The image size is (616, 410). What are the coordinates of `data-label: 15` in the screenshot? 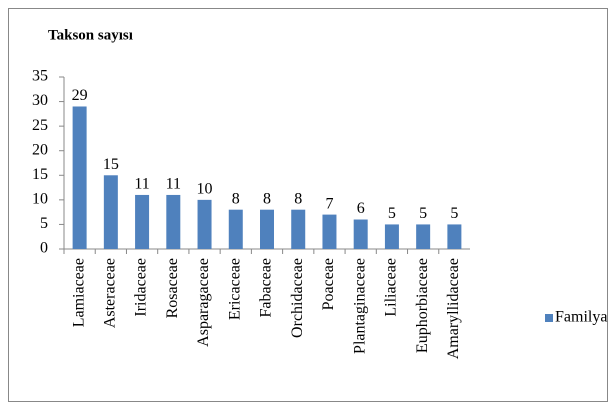 It's located at (111, 164).